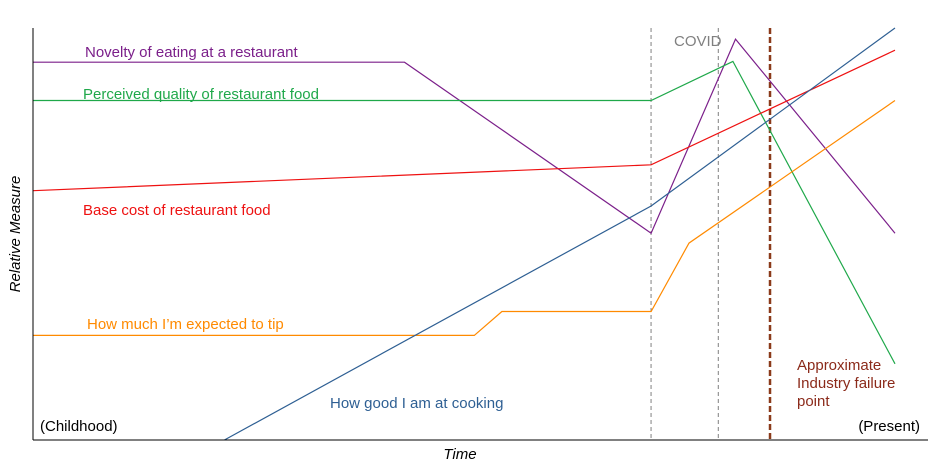 The width and height of the screenshot is (938, 468). I want to click on series-label-tip: How much I’m expected to tip, so click(185, 324).